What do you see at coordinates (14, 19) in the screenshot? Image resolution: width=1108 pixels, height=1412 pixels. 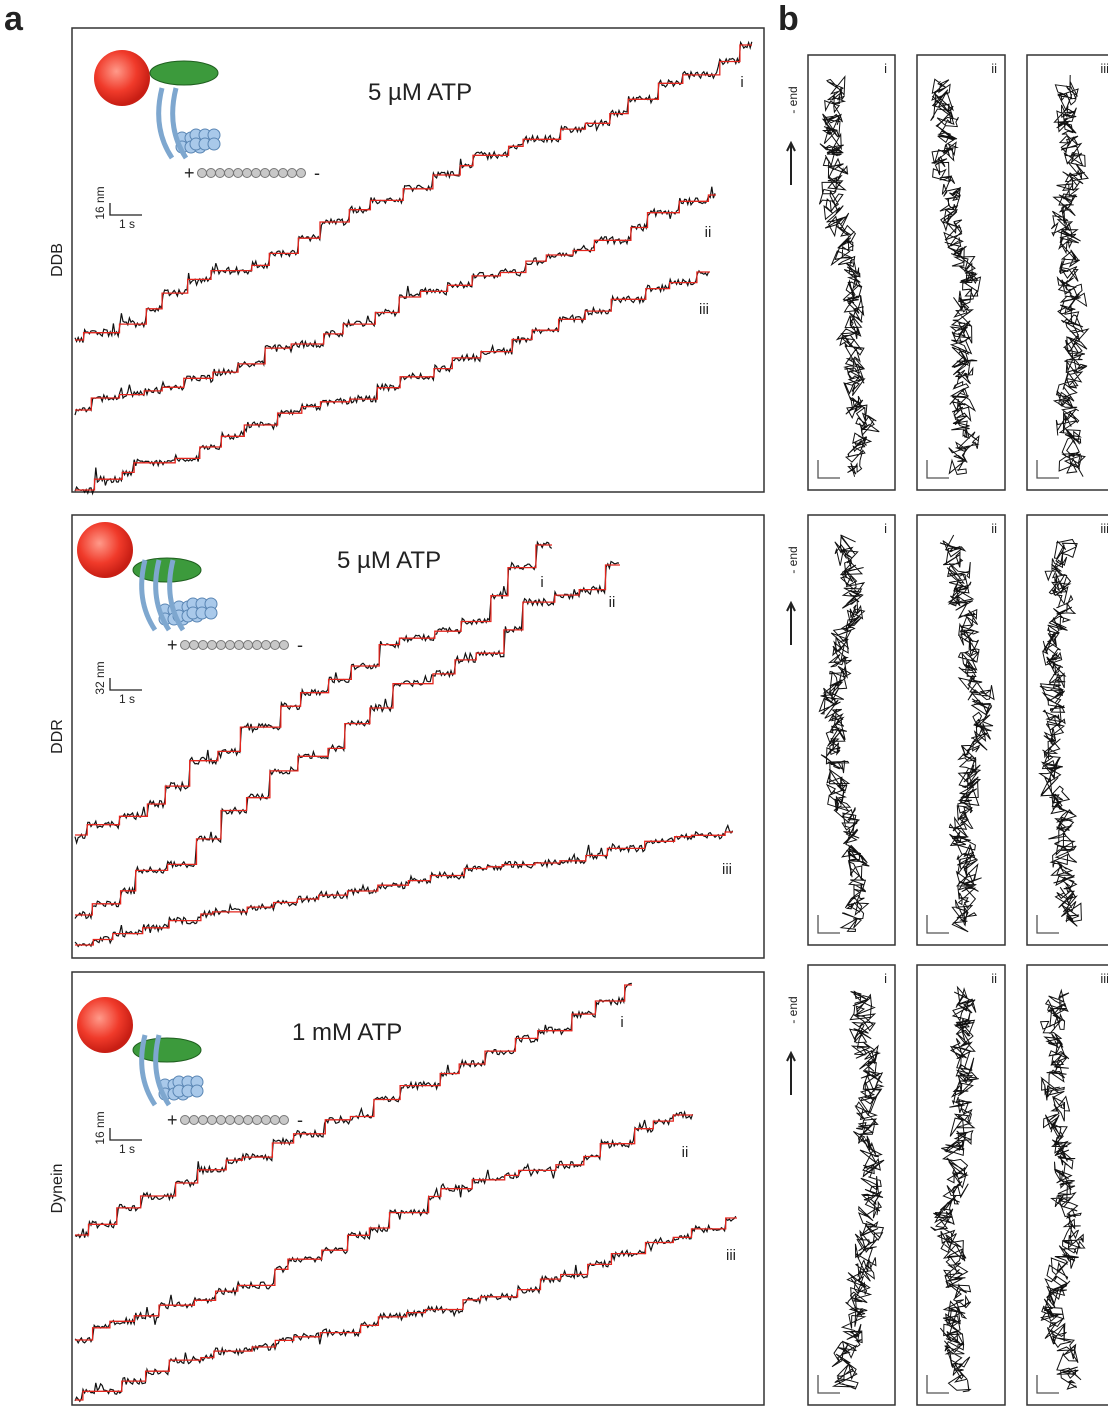 I see `panel-label: a` at bounding box center [14, 19].